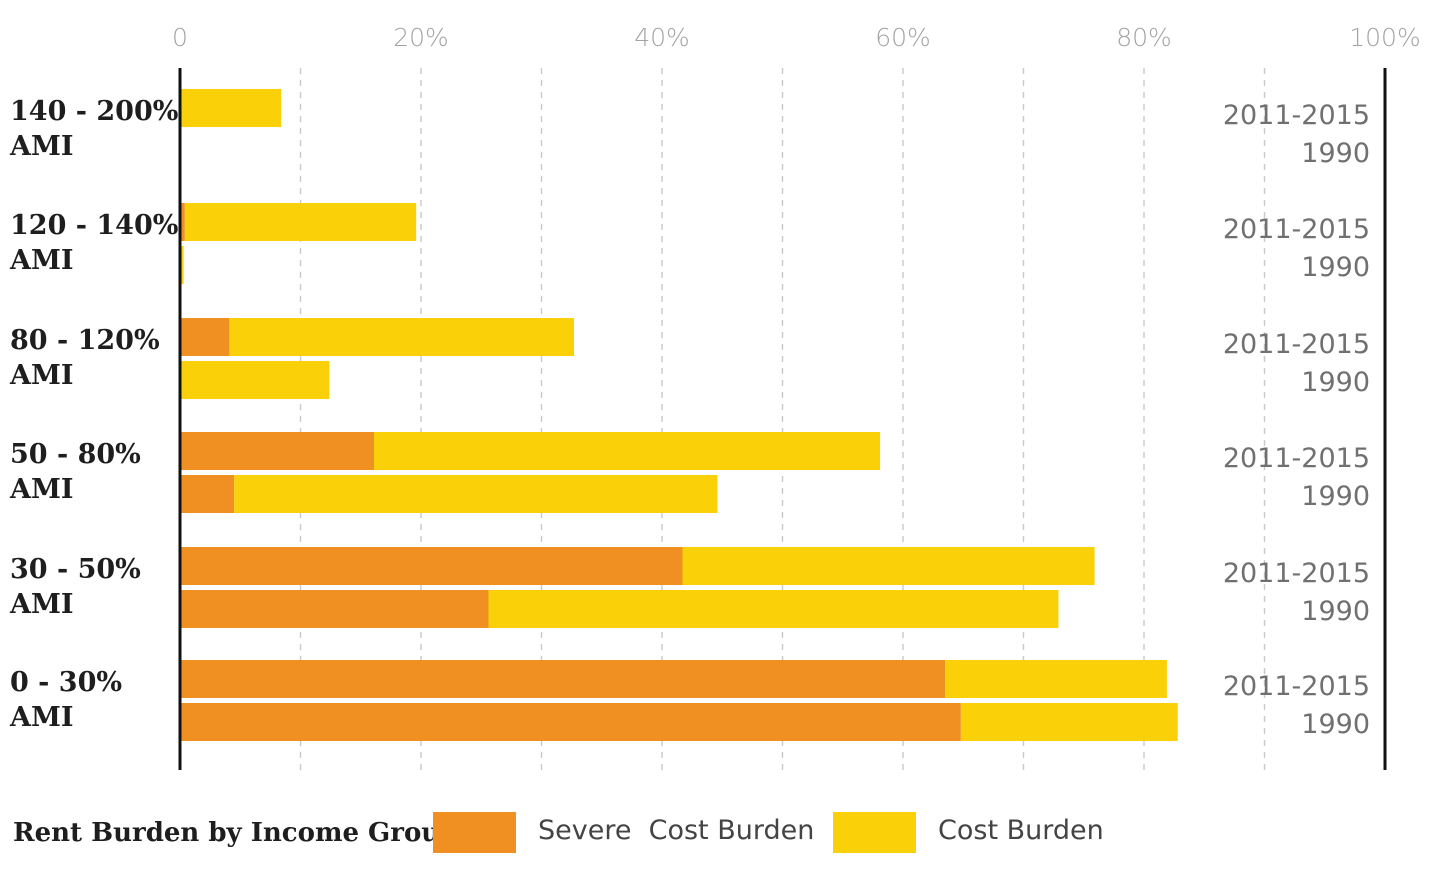  I want to click on x-tick-label: 60%, so click(903, 37).